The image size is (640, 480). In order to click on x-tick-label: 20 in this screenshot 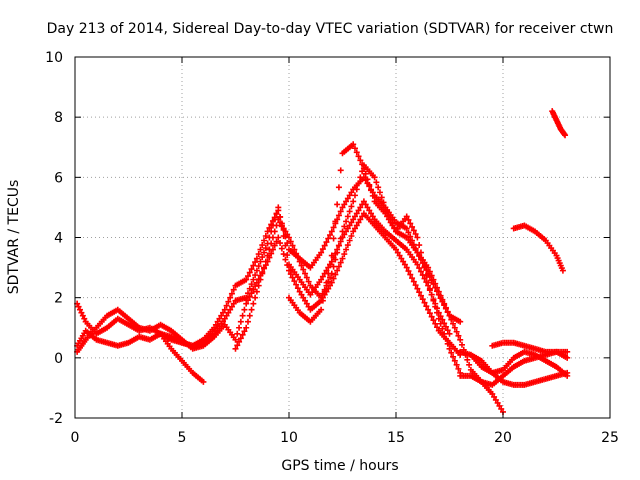, I will do `click(503, 438)`.